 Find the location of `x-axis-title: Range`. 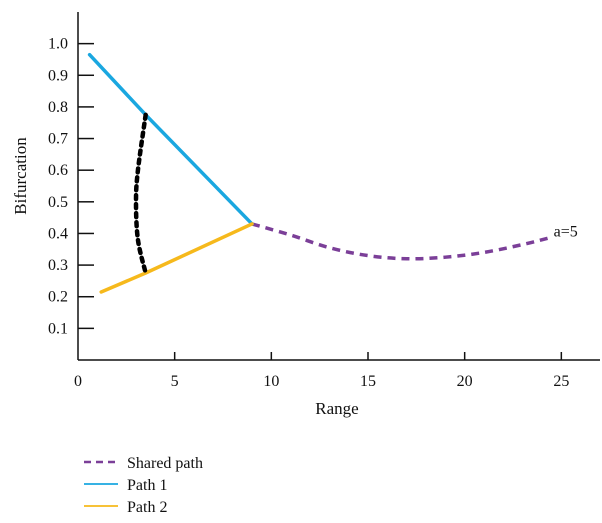

x-axis-title: Range is located at coordinates (336, 408).